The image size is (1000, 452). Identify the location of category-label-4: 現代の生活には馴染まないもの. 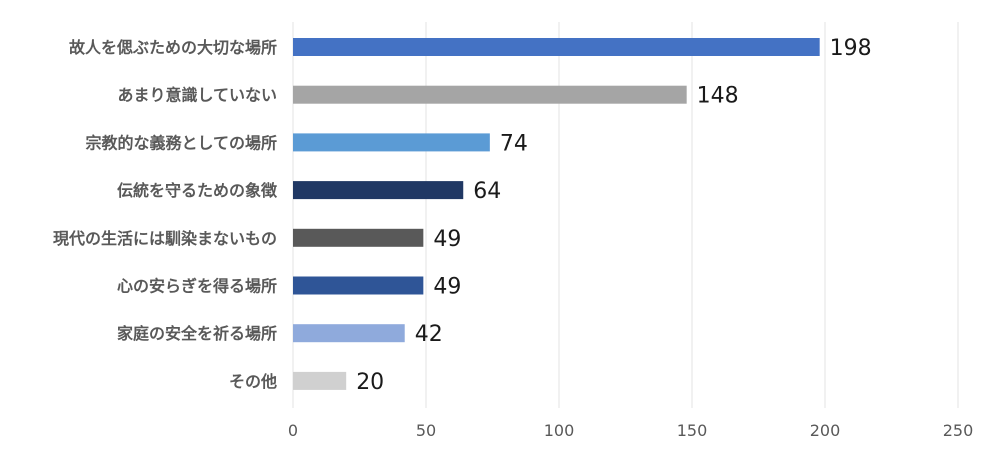
(165, 238).